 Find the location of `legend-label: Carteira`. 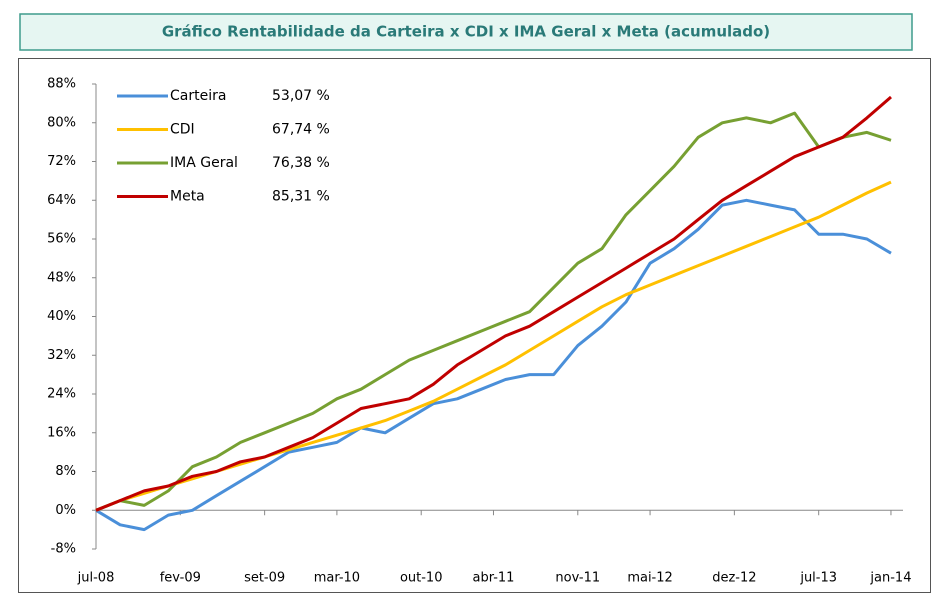

legend-label: Carteira is located at coordinates (198, 96).